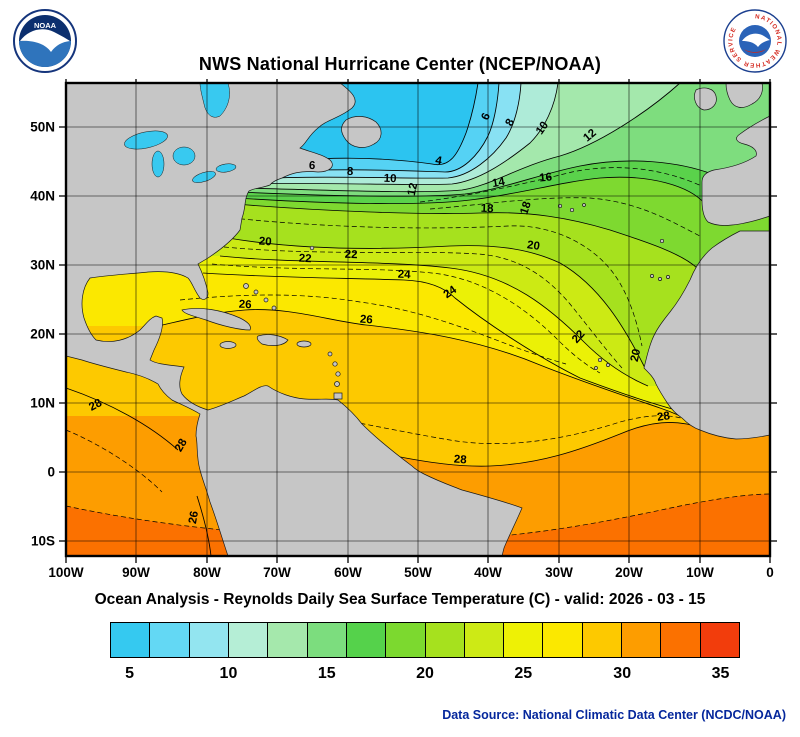  What do you see at coordinates (207, 572) in the screenshot?
I see `x-tick-label: 80W` at bounding box center [207, 572].